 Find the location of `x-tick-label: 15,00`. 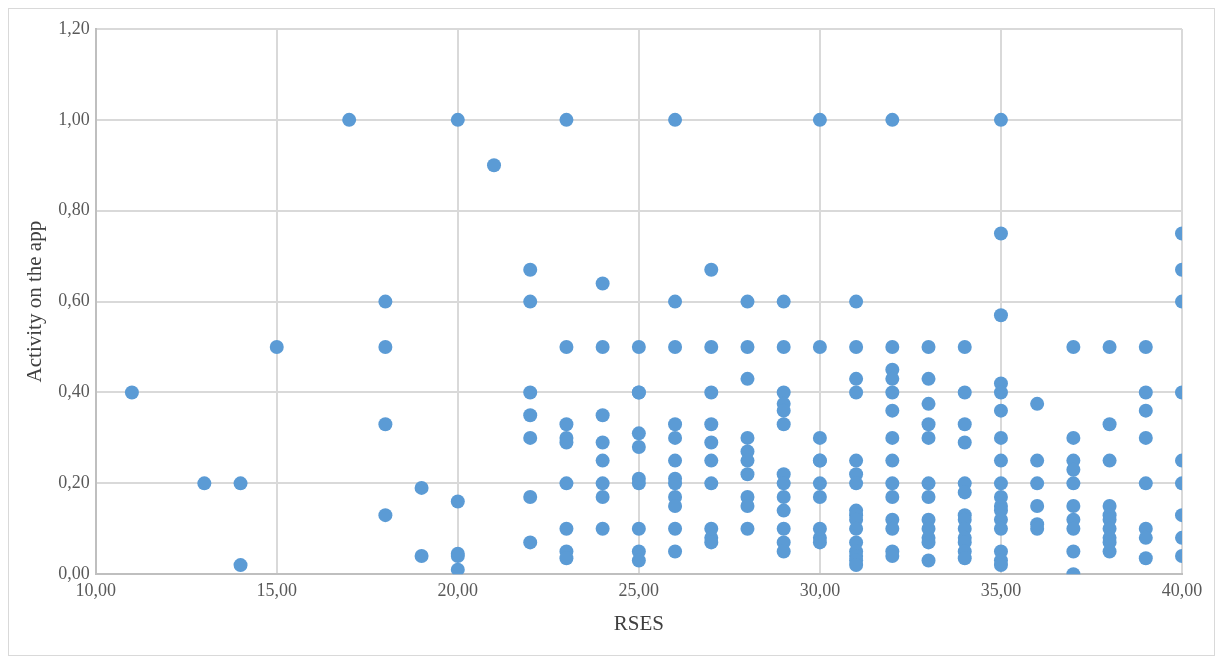

x-tick-label: 15,00 is located at coordinates (276, 589).